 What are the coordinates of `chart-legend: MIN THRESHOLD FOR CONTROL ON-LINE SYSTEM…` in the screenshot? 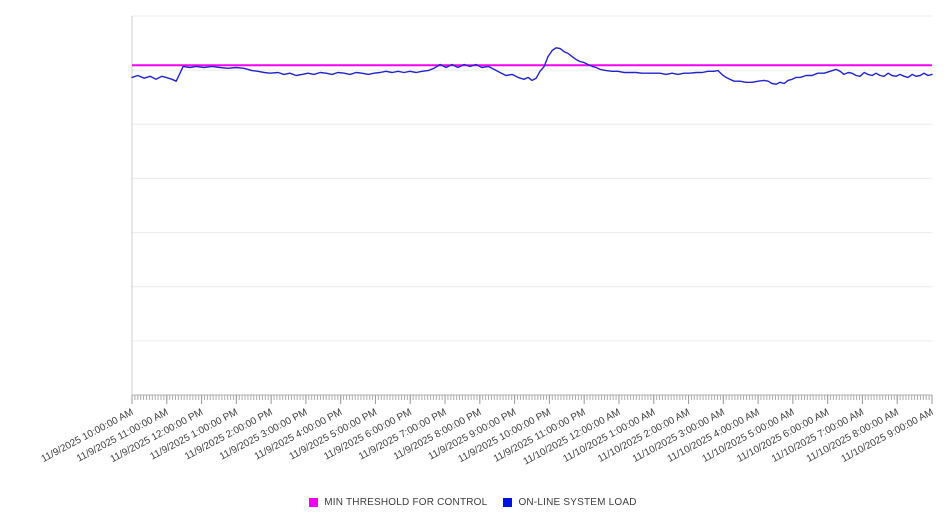 It's located at (473, 502).